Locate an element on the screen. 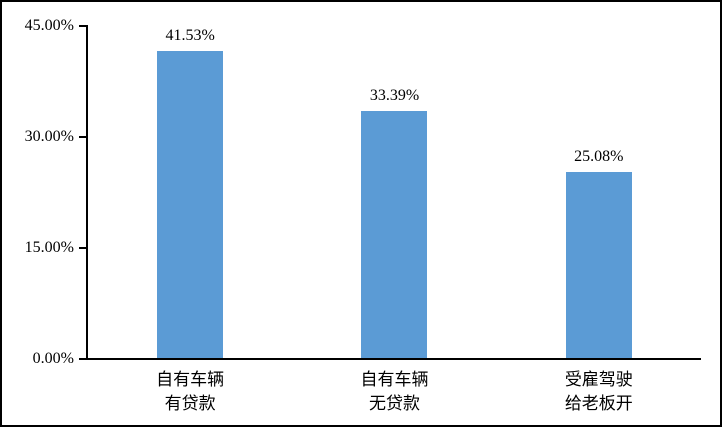  bar-value-label: 33.39% is located at coordinates (394, 95).